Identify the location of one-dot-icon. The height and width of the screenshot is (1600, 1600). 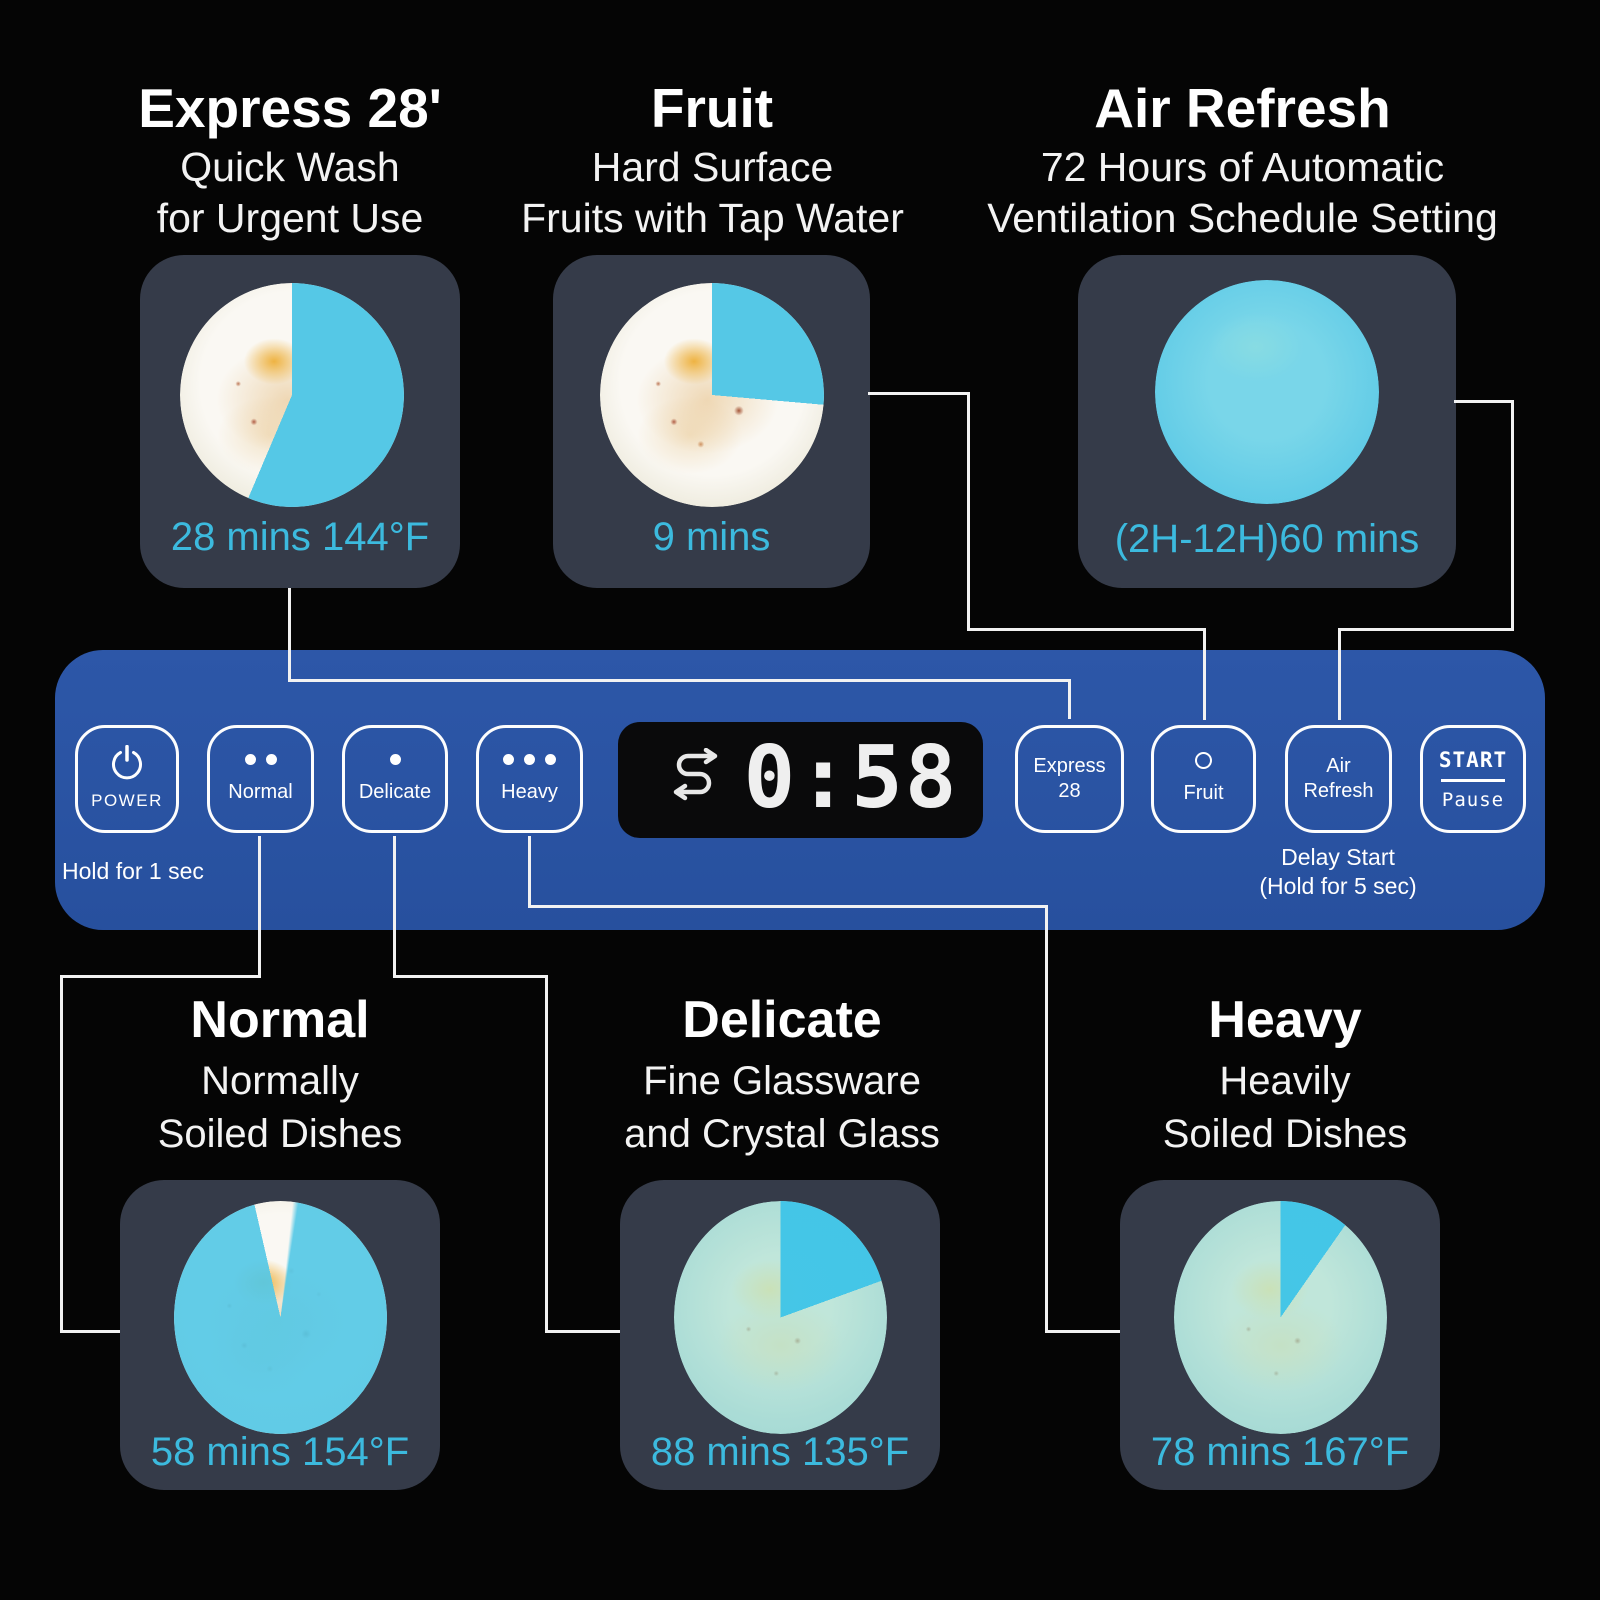
(395, 759).